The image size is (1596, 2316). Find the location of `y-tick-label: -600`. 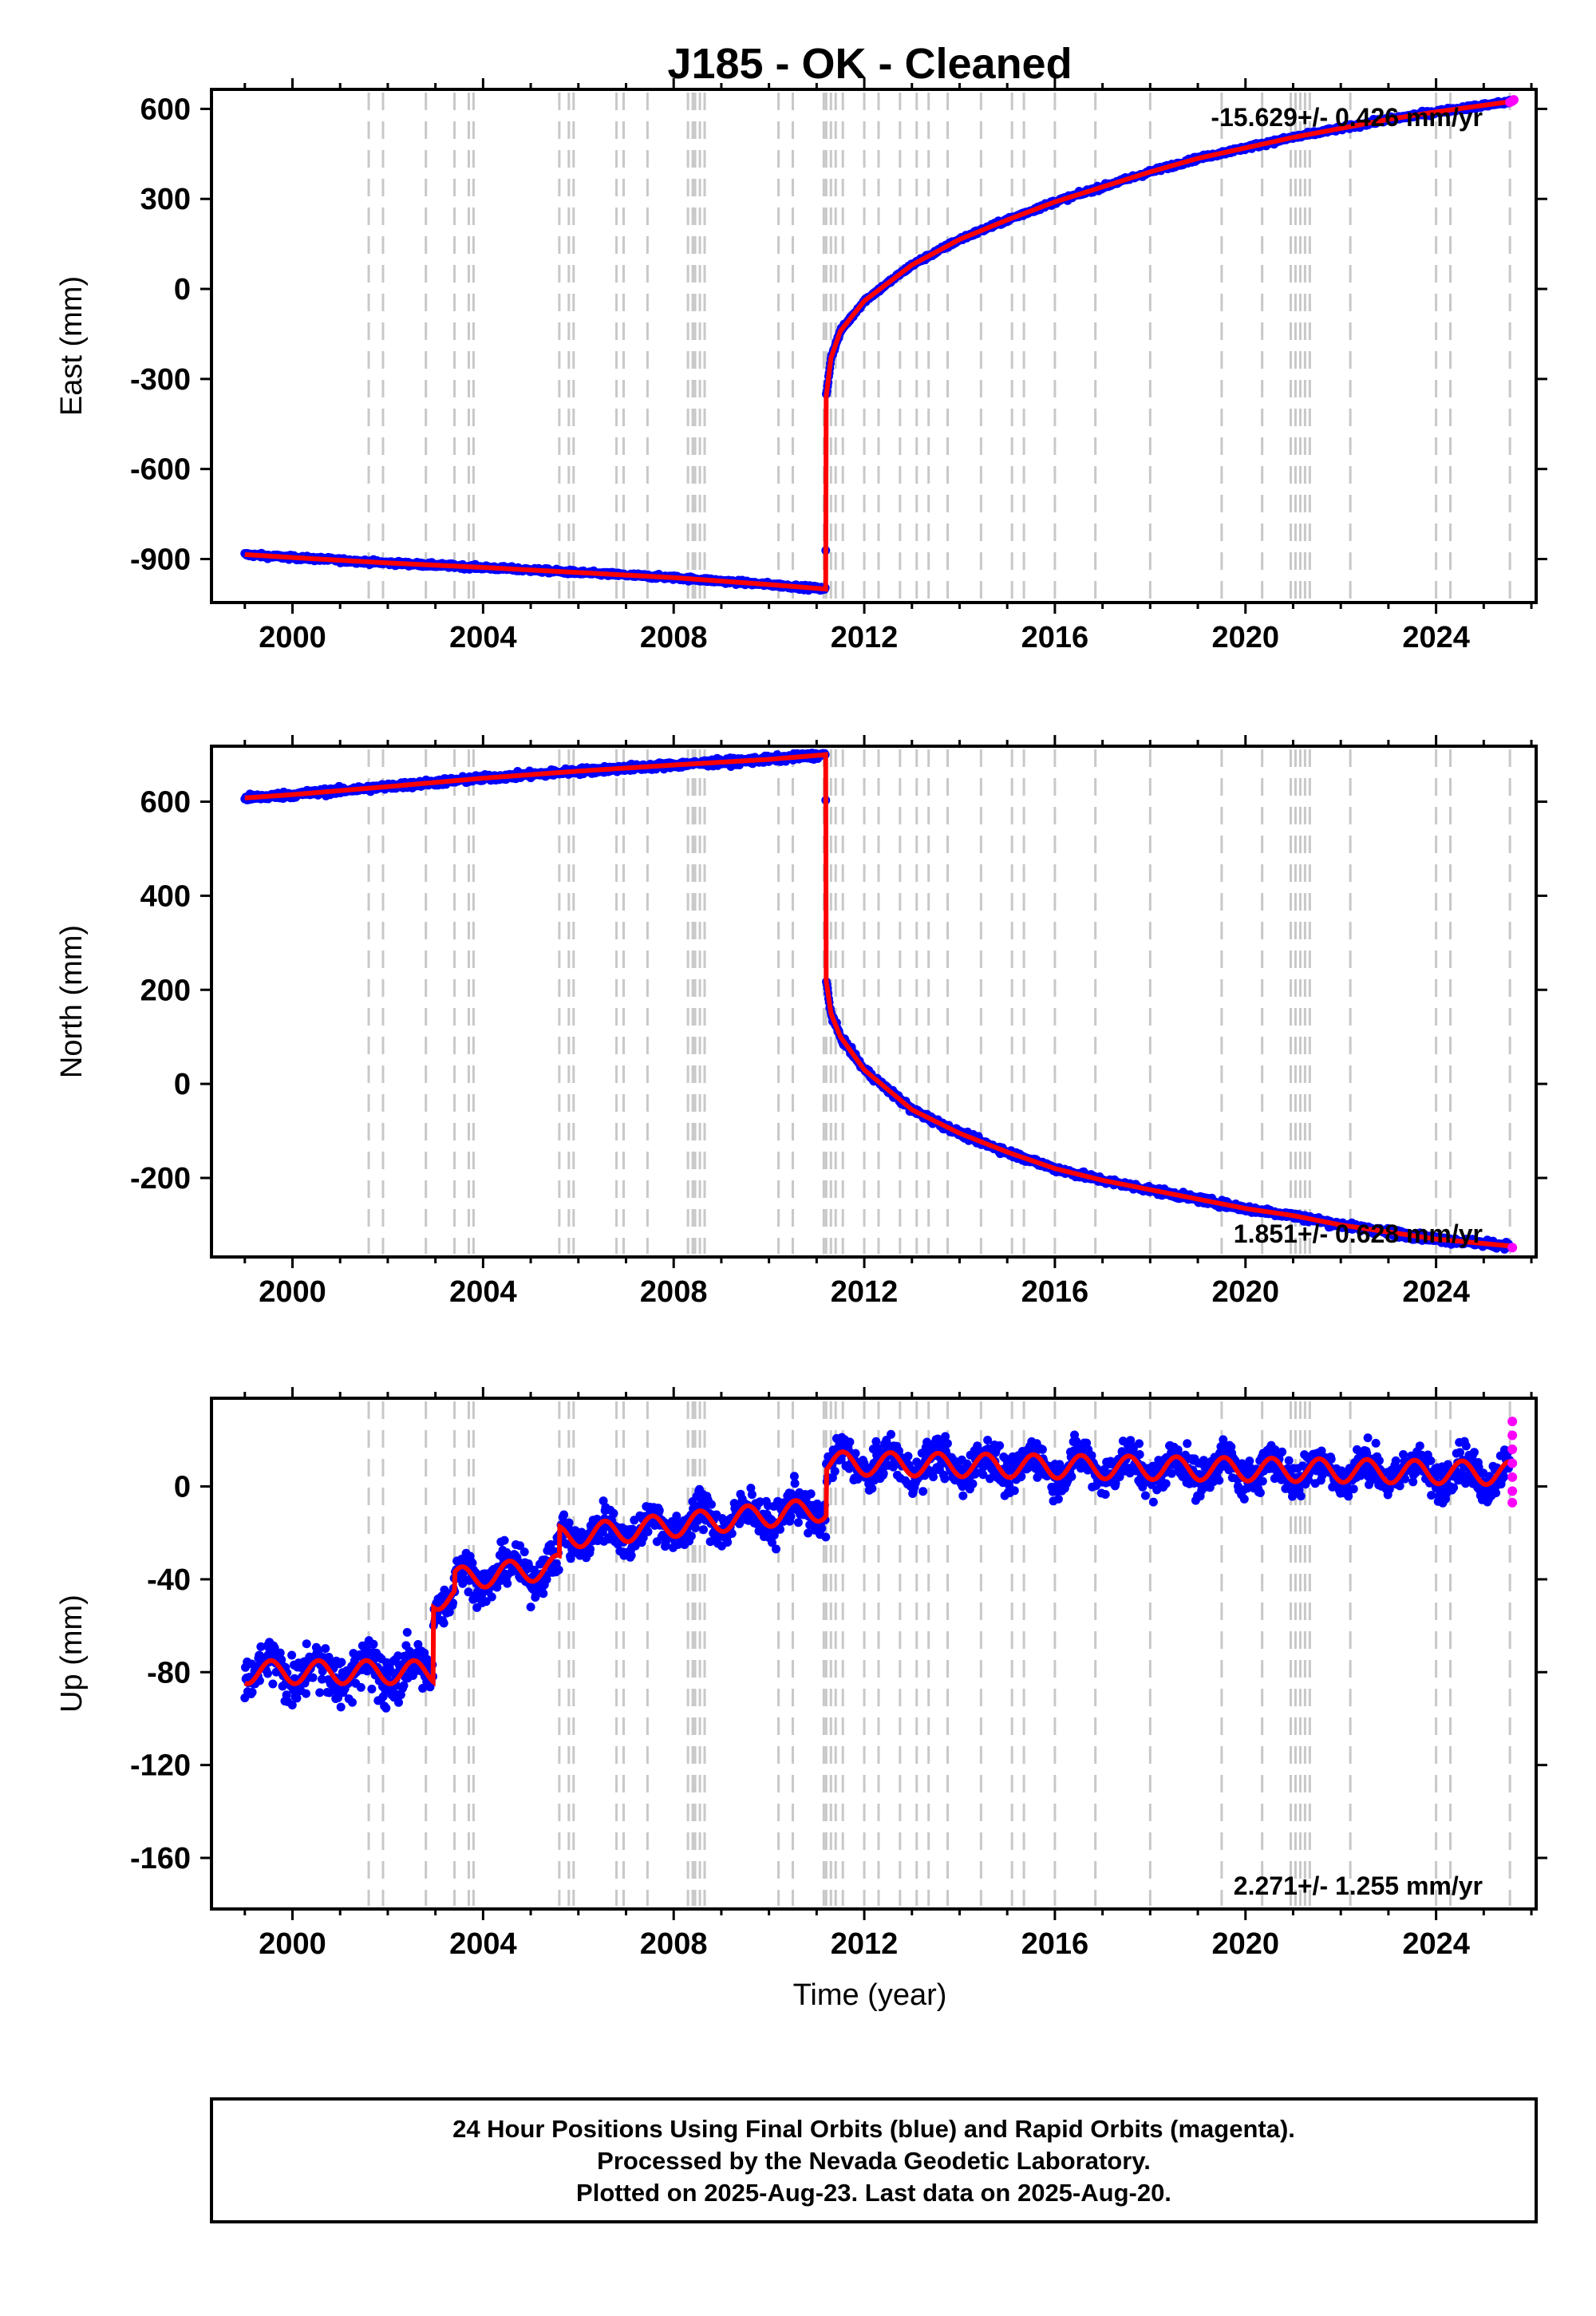

y-tick-label: -600 is located at coordinates (160, 470).